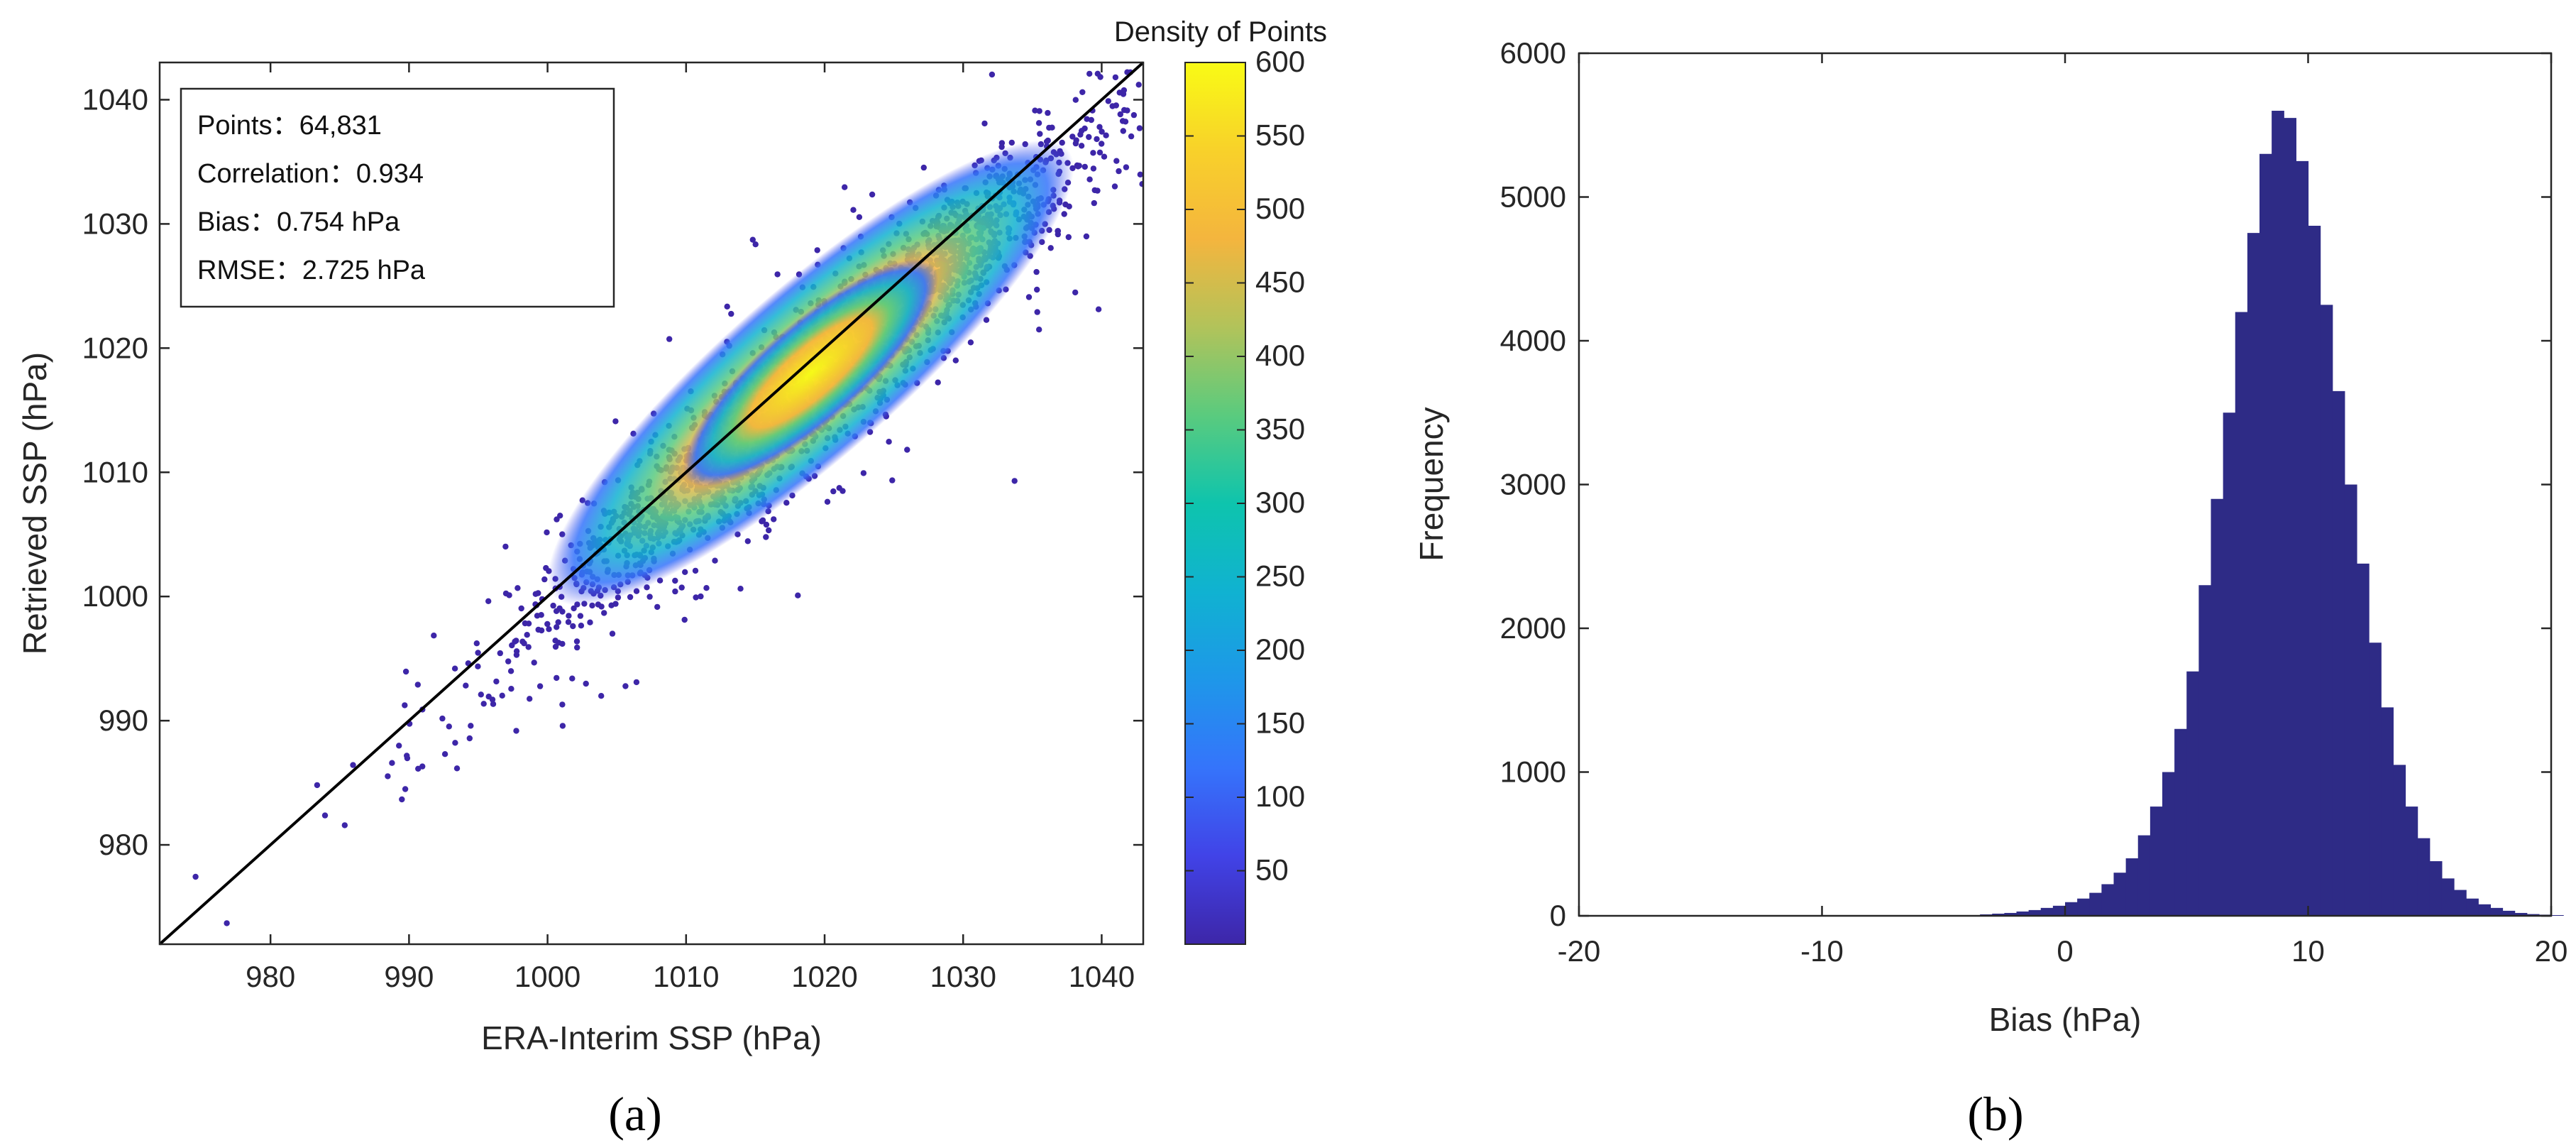  Describe the element at coordinates (1533, 628) in the screenshot. I see `histogram-y-tick-label: 2000` at that location.